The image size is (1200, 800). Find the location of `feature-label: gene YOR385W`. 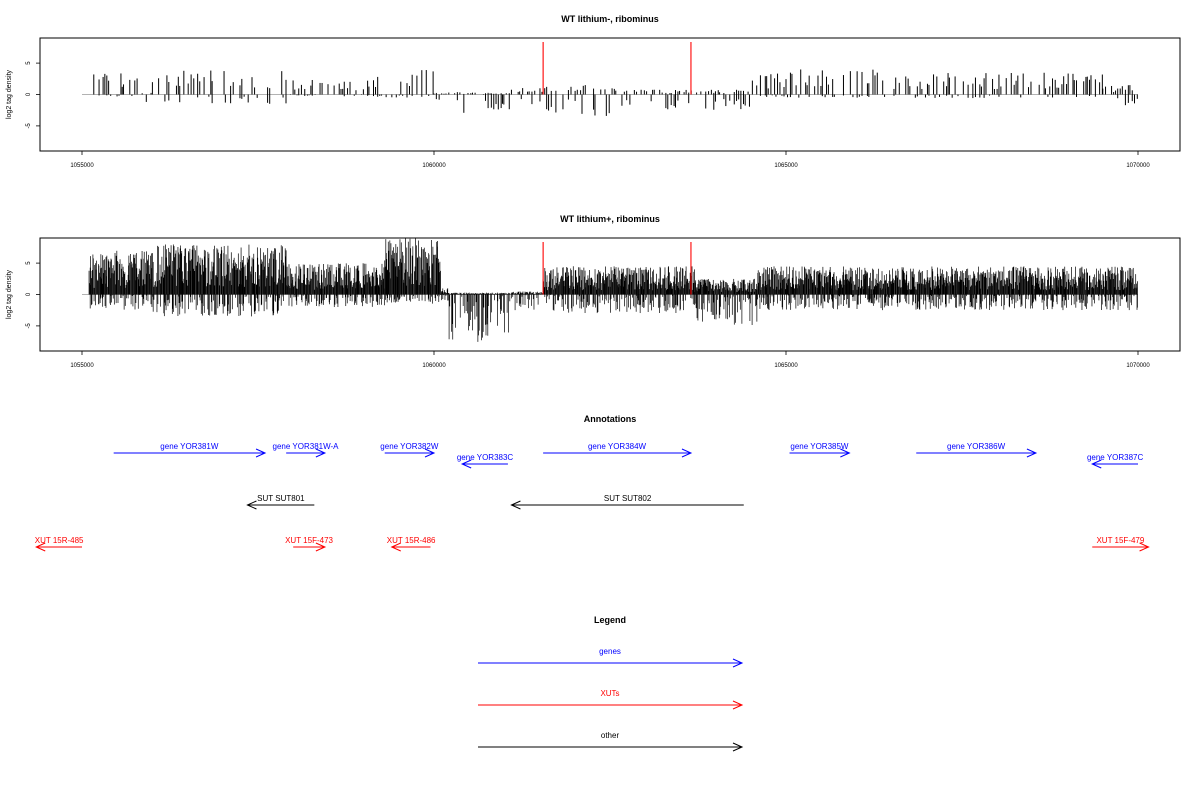

feature-label: gene YOR385W is located at coordinates (819, 446).